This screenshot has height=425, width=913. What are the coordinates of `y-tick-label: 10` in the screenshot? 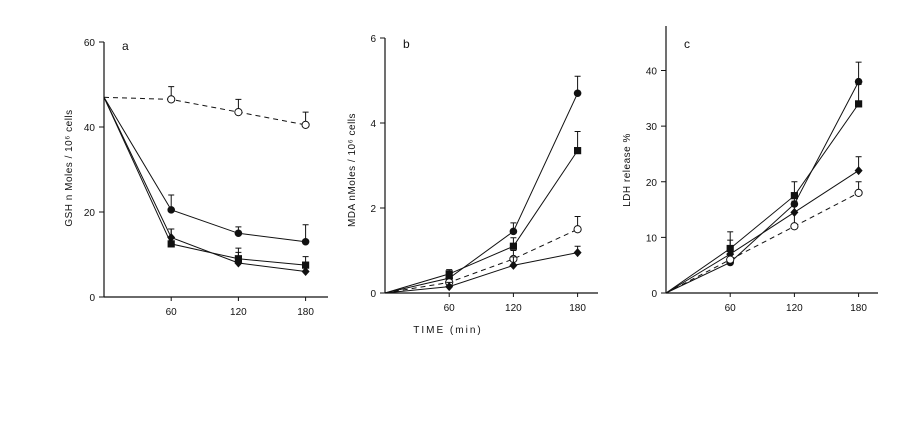 It's located at (652, 238).